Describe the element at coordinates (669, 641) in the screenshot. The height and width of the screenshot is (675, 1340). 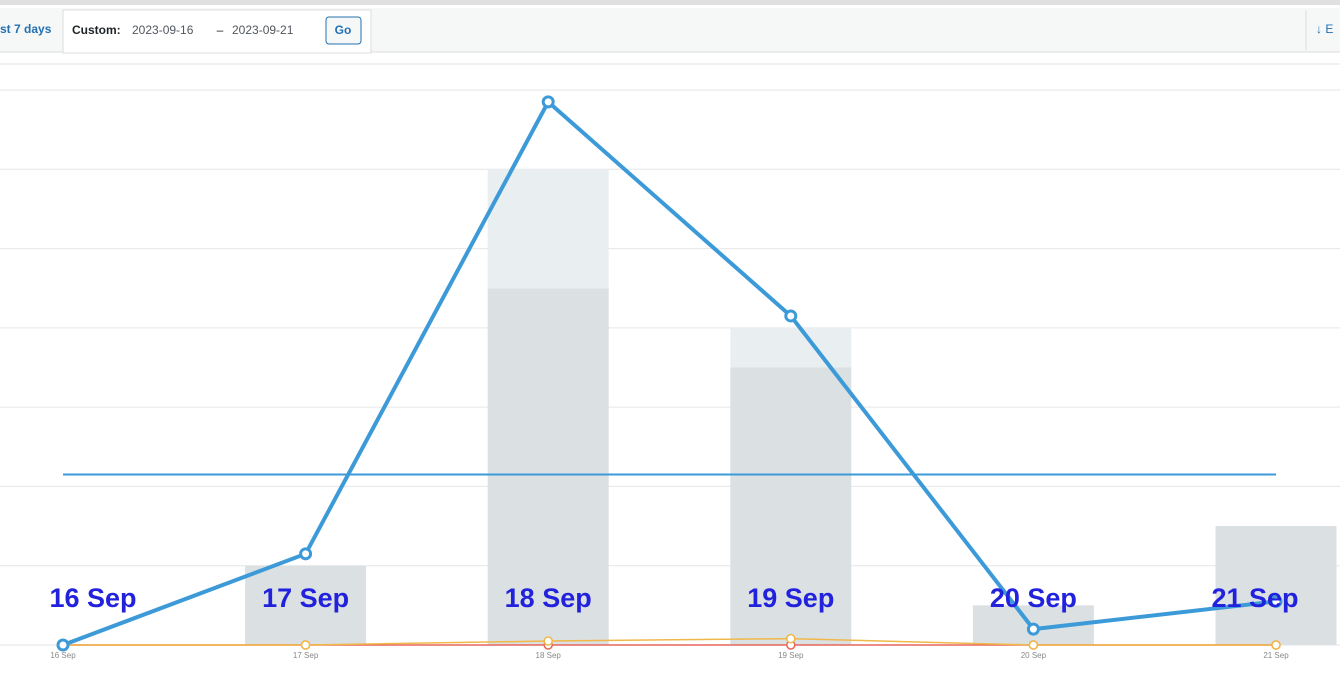
I see `line` at that location.